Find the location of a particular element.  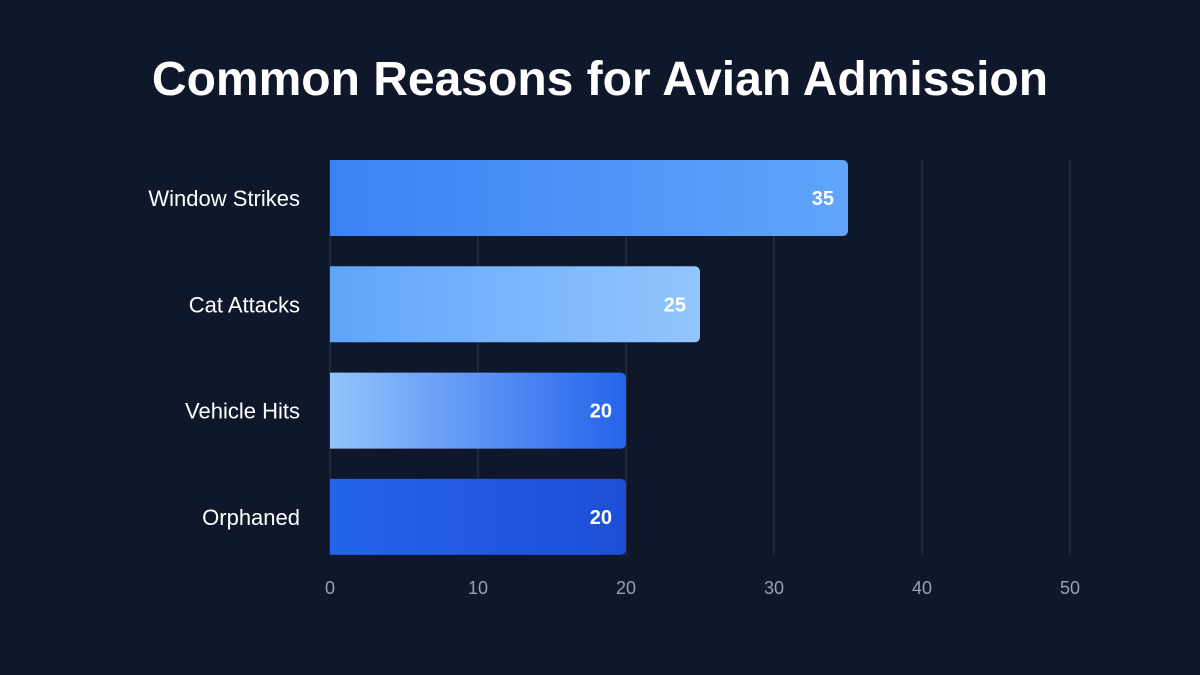

x-tick-label: 0 is located at coordinates (330, 588).